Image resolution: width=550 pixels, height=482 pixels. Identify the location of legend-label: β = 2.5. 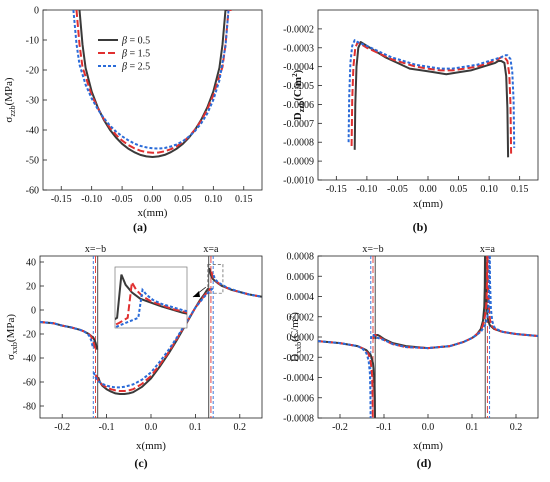
(135, 67).